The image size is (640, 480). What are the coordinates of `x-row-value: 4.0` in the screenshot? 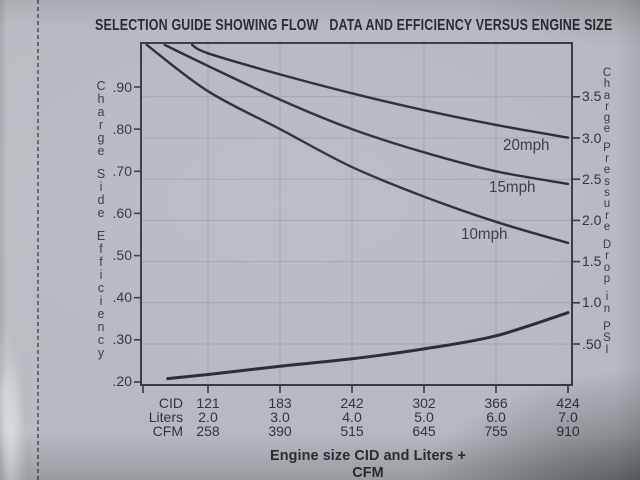 It's located at (352, 416).